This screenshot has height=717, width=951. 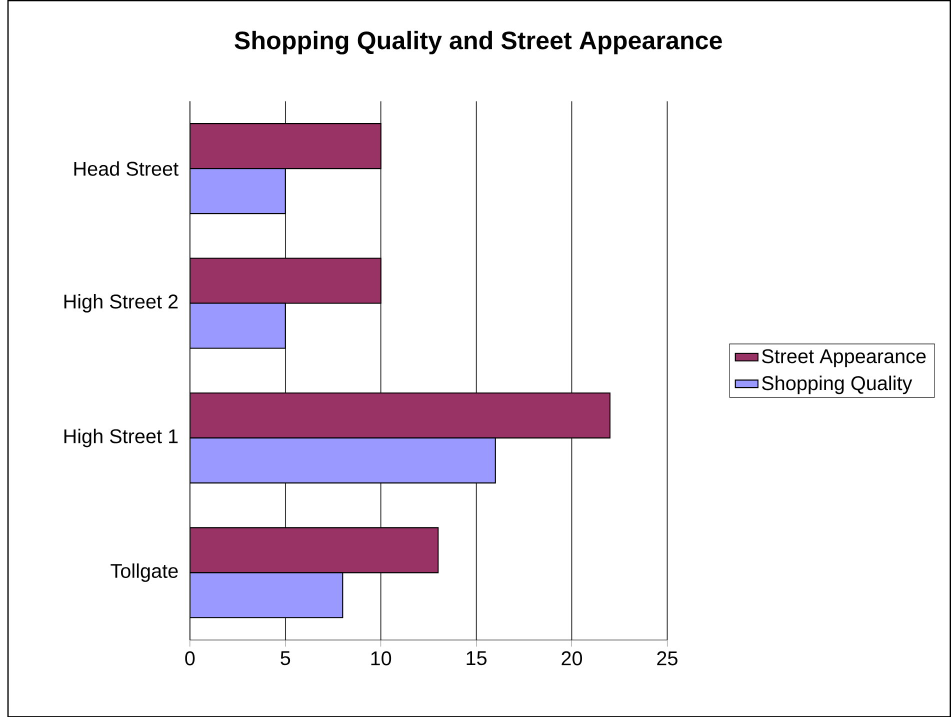 I want to click on legend-label: Street Appearance, so click(x=844, y=358).